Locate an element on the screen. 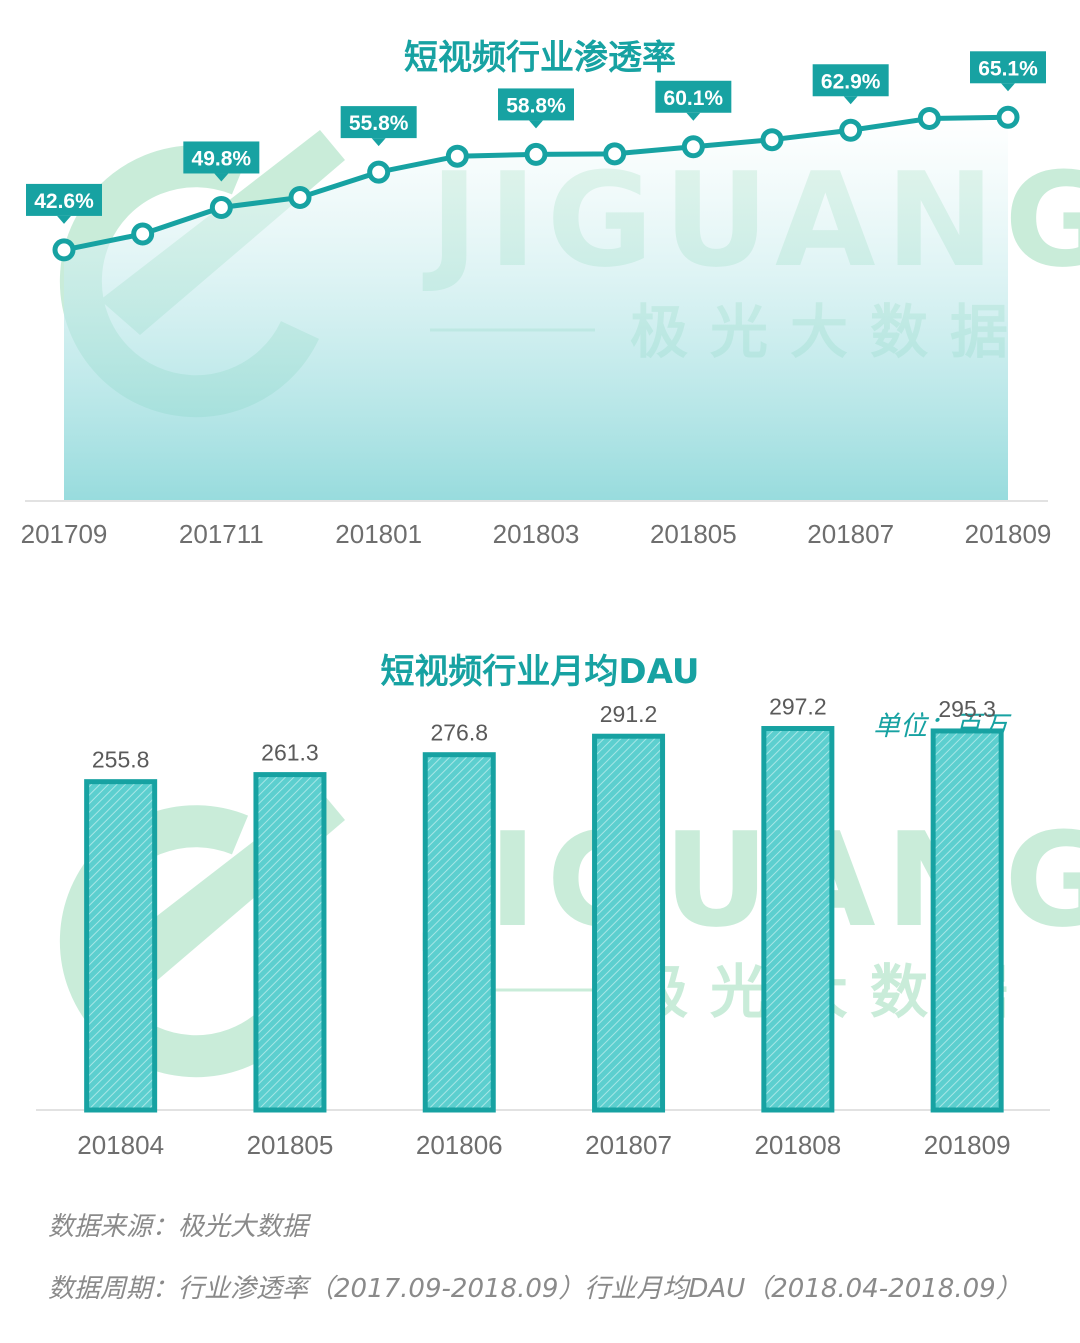 The image size is (1080, 1343). line-chart-title: 短视频行业渗透率 is located at coordinates (540, 58).